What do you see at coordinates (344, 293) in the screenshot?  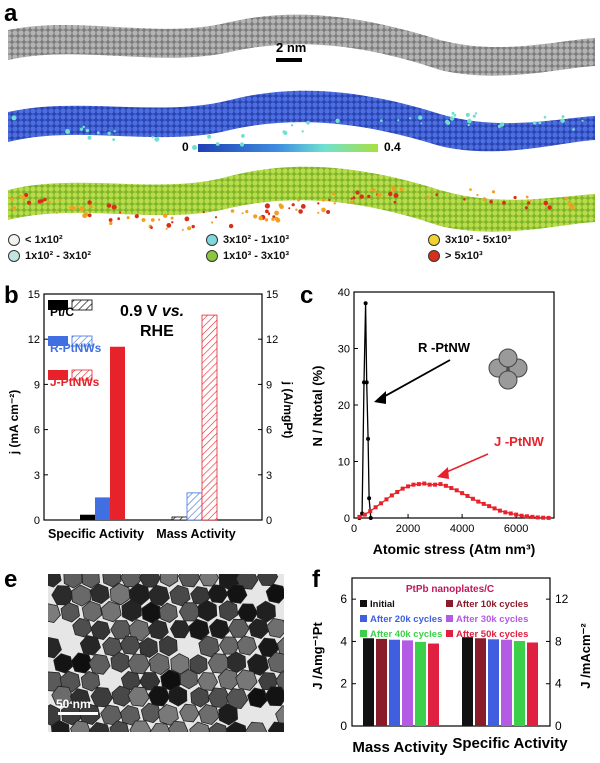 I see `y-tick-label: 40` at bounding box center [344, 293].